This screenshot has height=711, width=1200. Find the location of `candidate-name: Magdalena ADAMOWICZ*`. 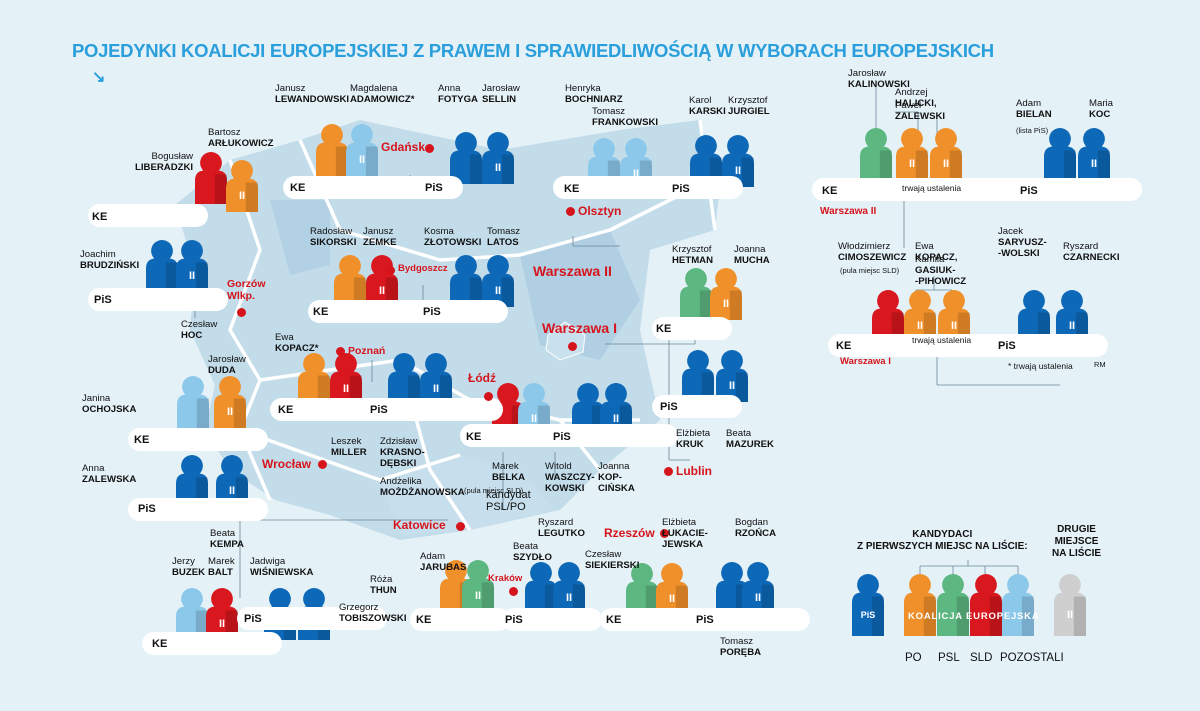

candidate-name: Magdalena ADAMOWICZ* is located at coordinates (382, 94).